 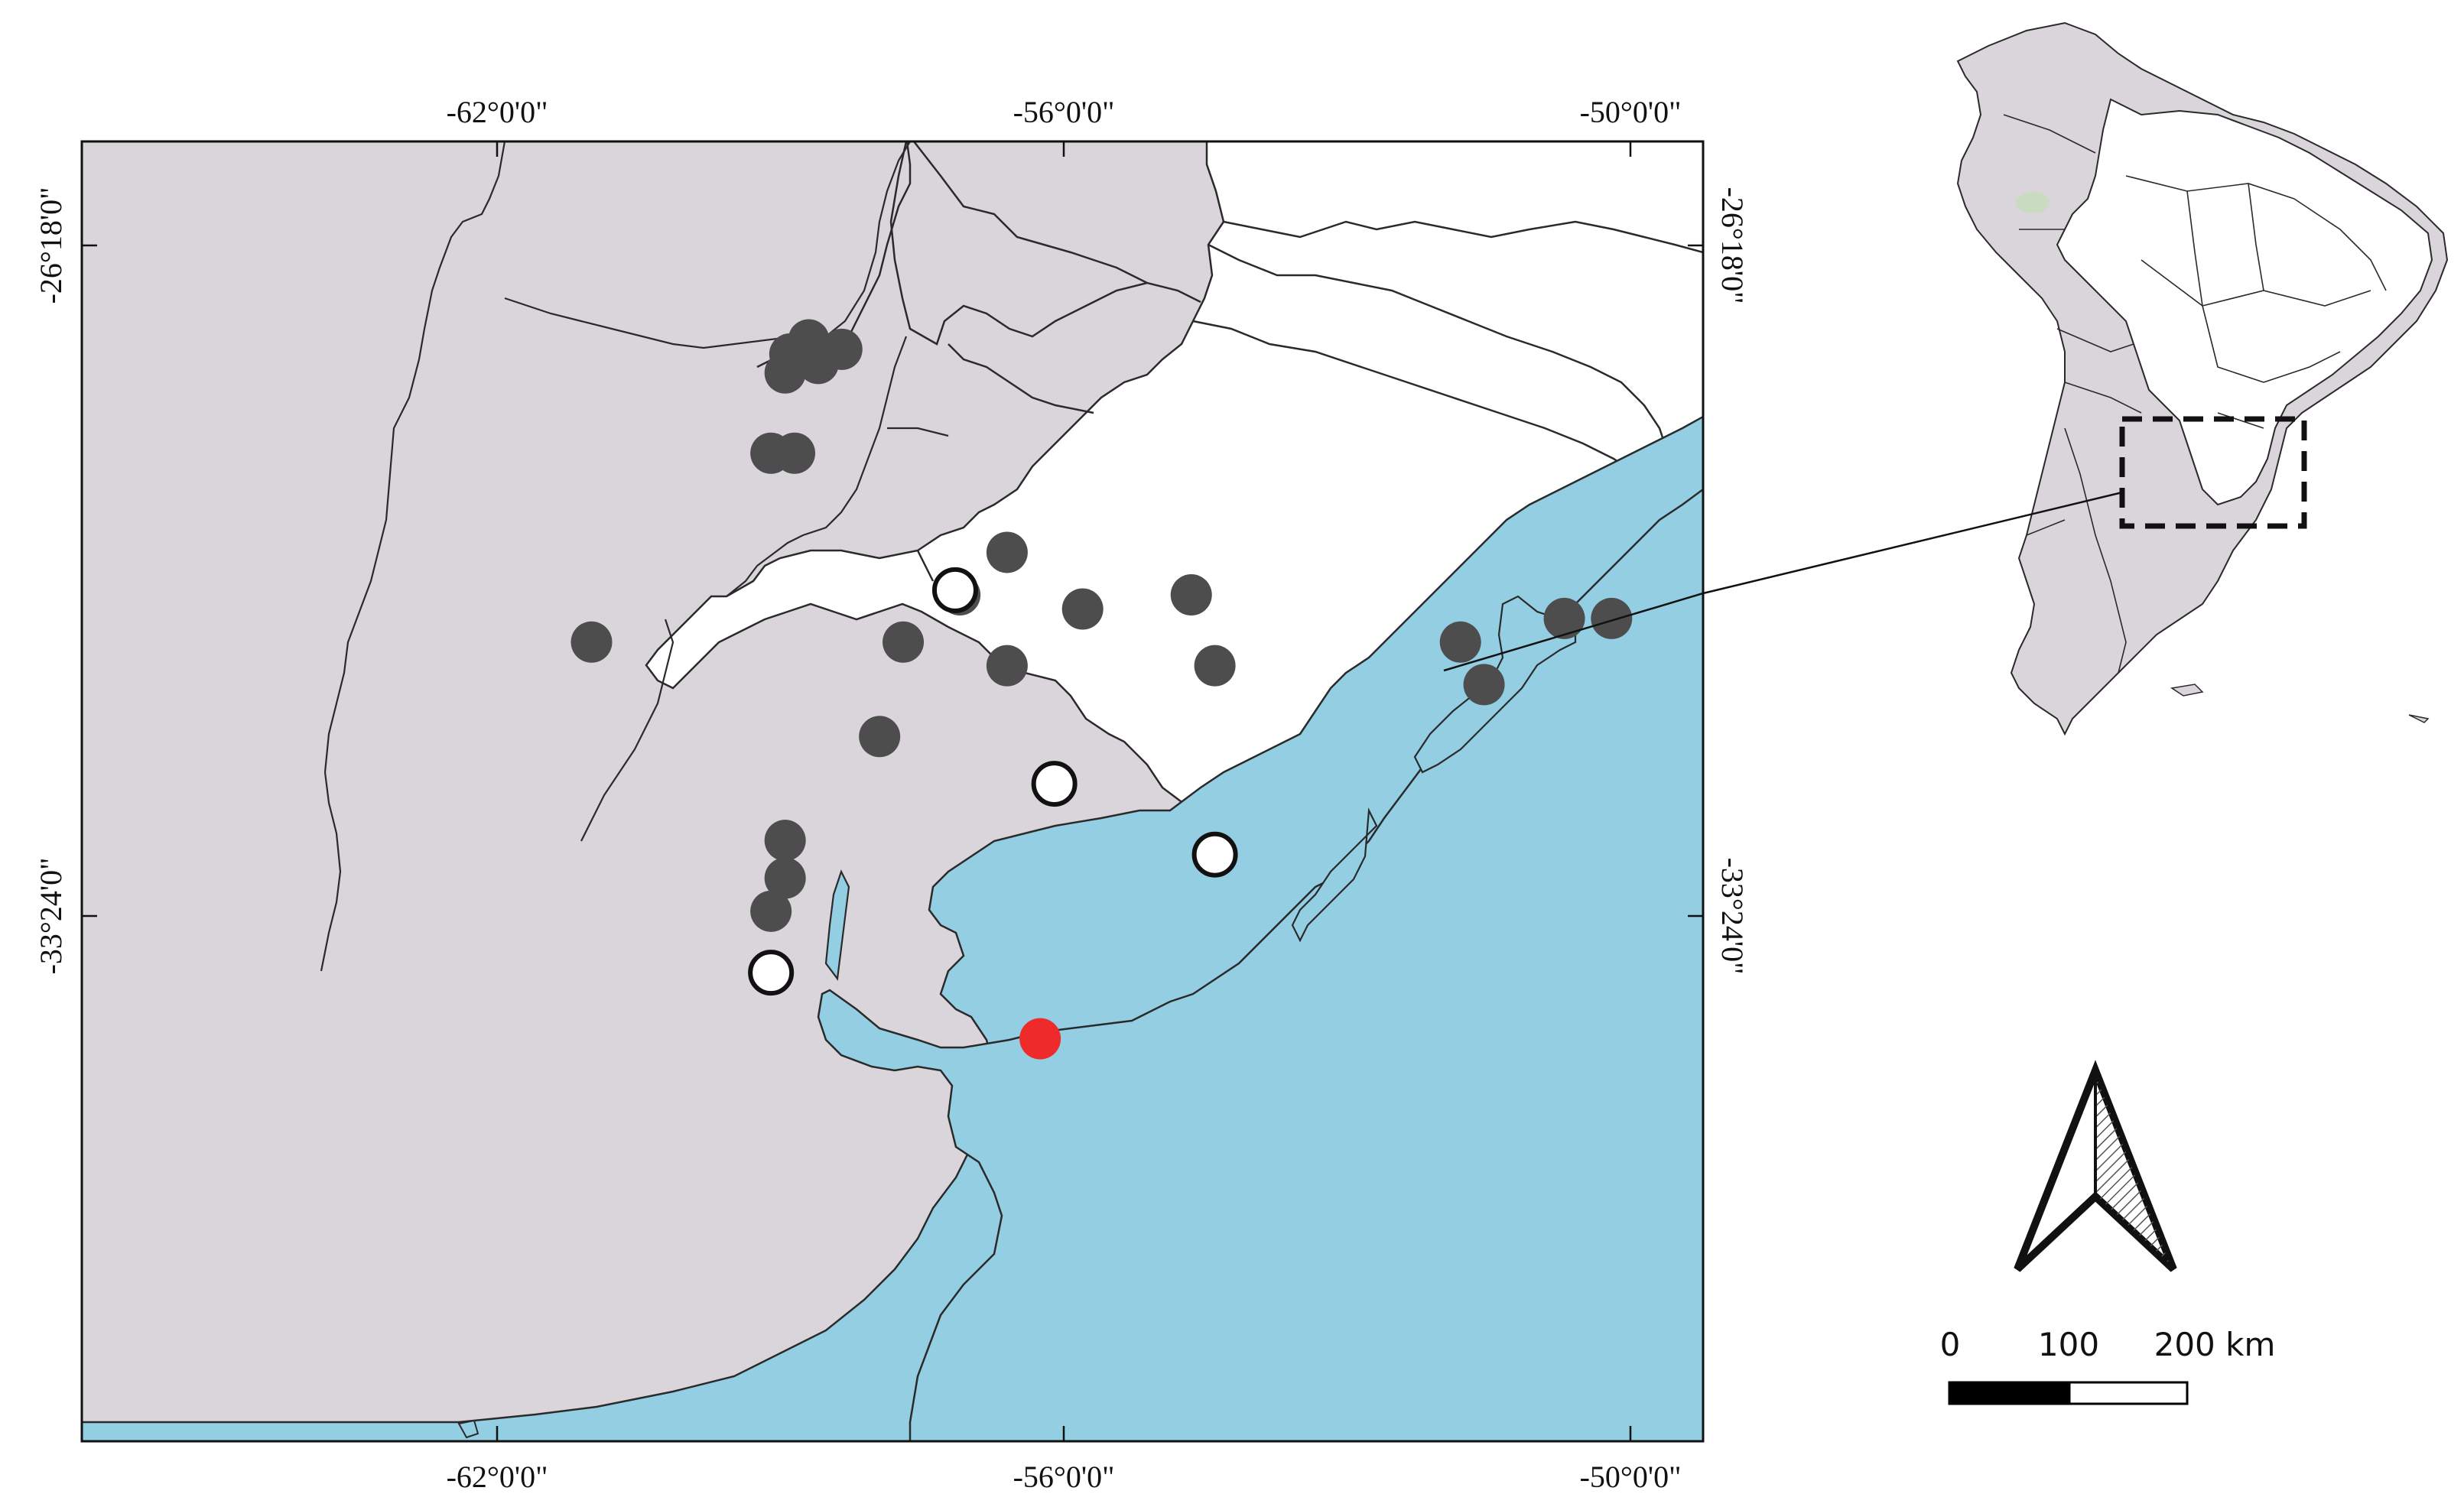 I want to click on rivers, so click(x=634, y=556).